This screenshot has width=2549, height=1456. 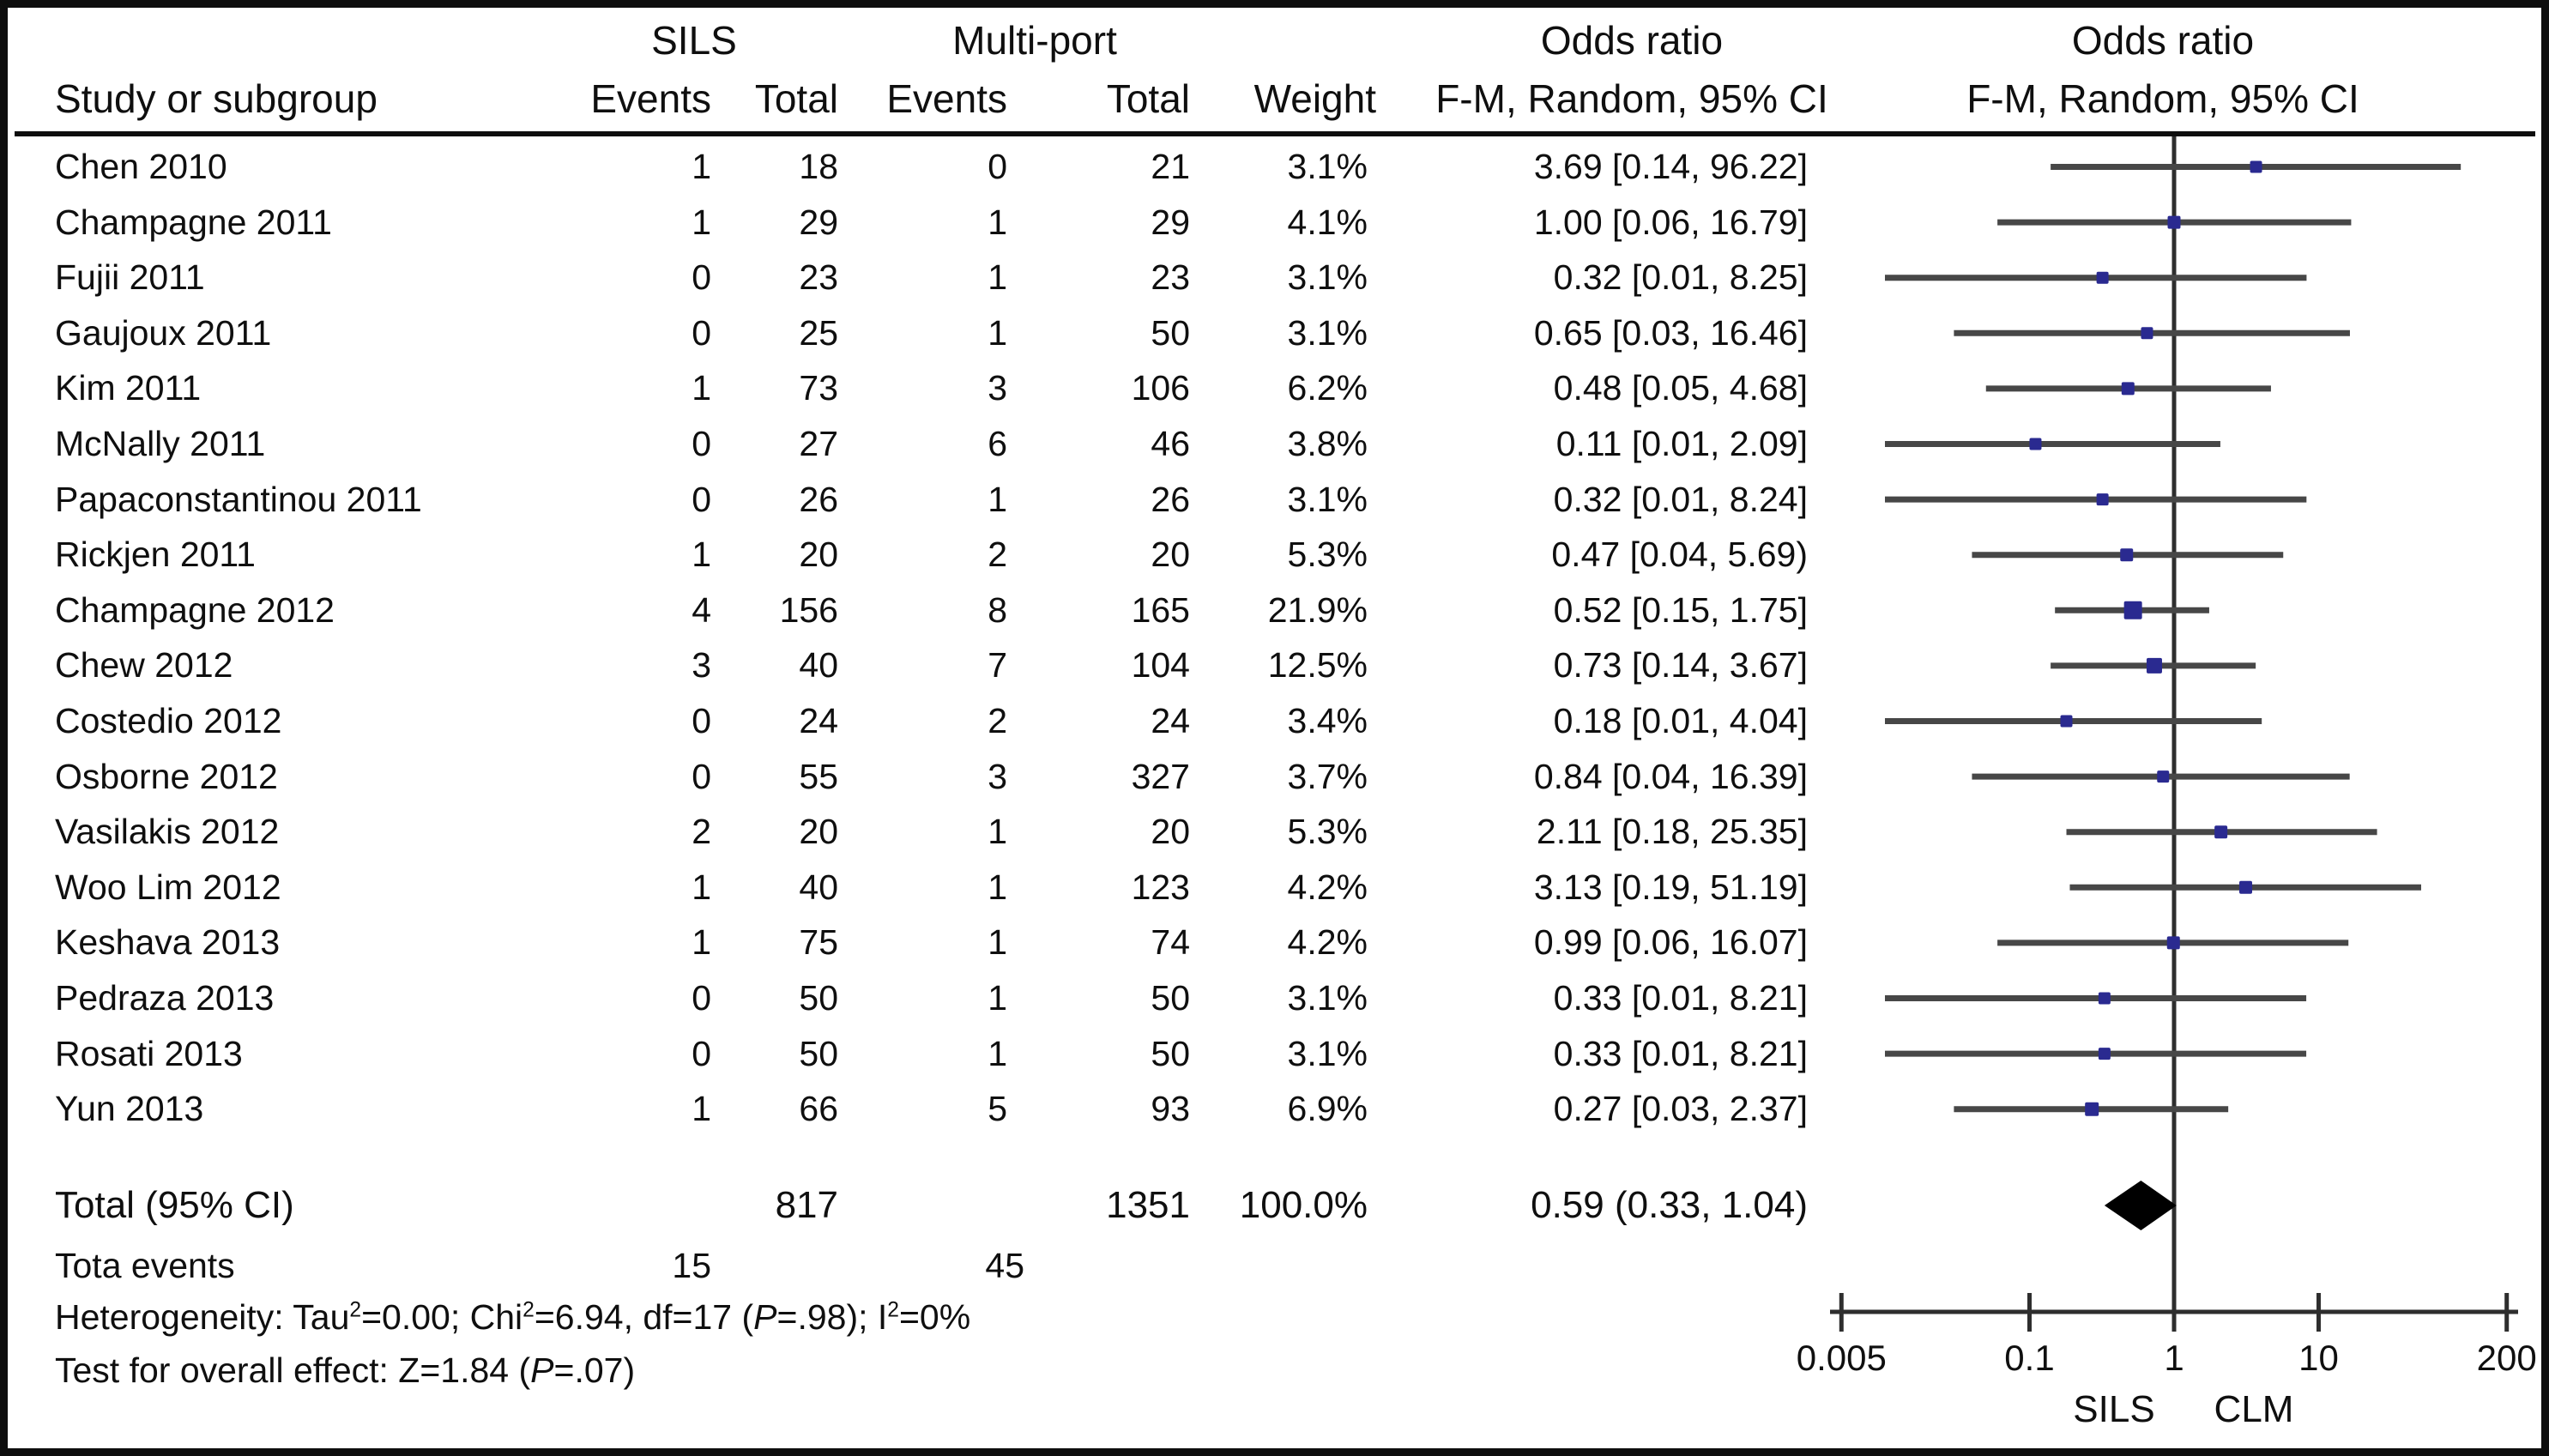 I want to click on or-text-column-title: Odds ratio, so click(x=1632, y=41).